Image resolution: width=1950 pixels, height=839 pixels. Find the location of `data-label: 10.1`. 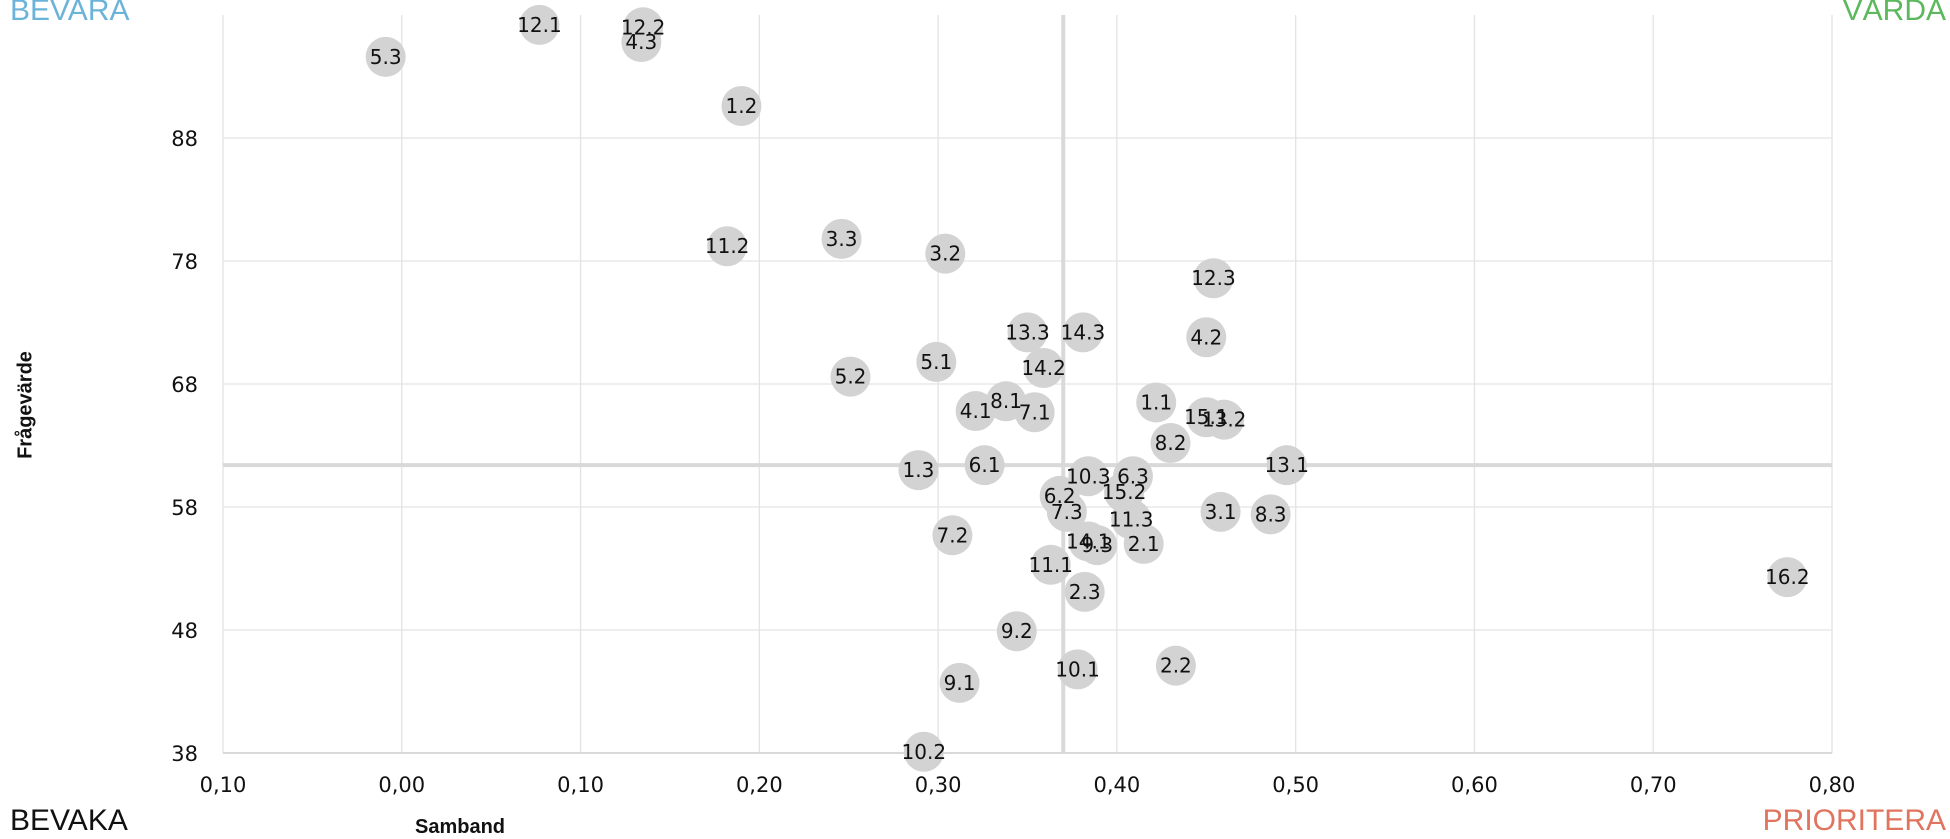

data-label: 10.1 is located at coordinates (1077, 669).